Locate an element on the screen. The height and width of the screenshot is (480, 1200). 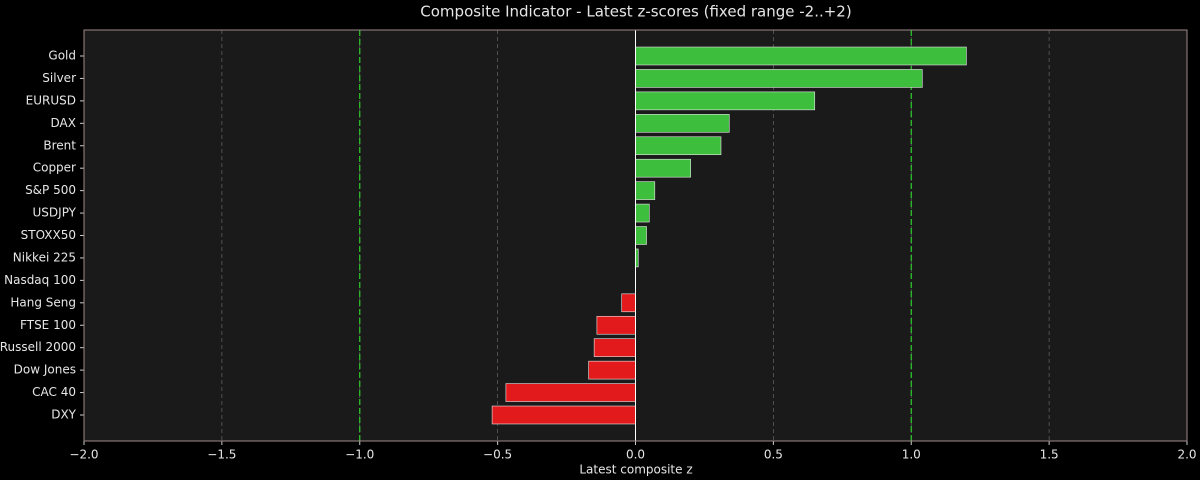
y-tick-label: Nasdaq 100 is located at coordinates (40, 280).